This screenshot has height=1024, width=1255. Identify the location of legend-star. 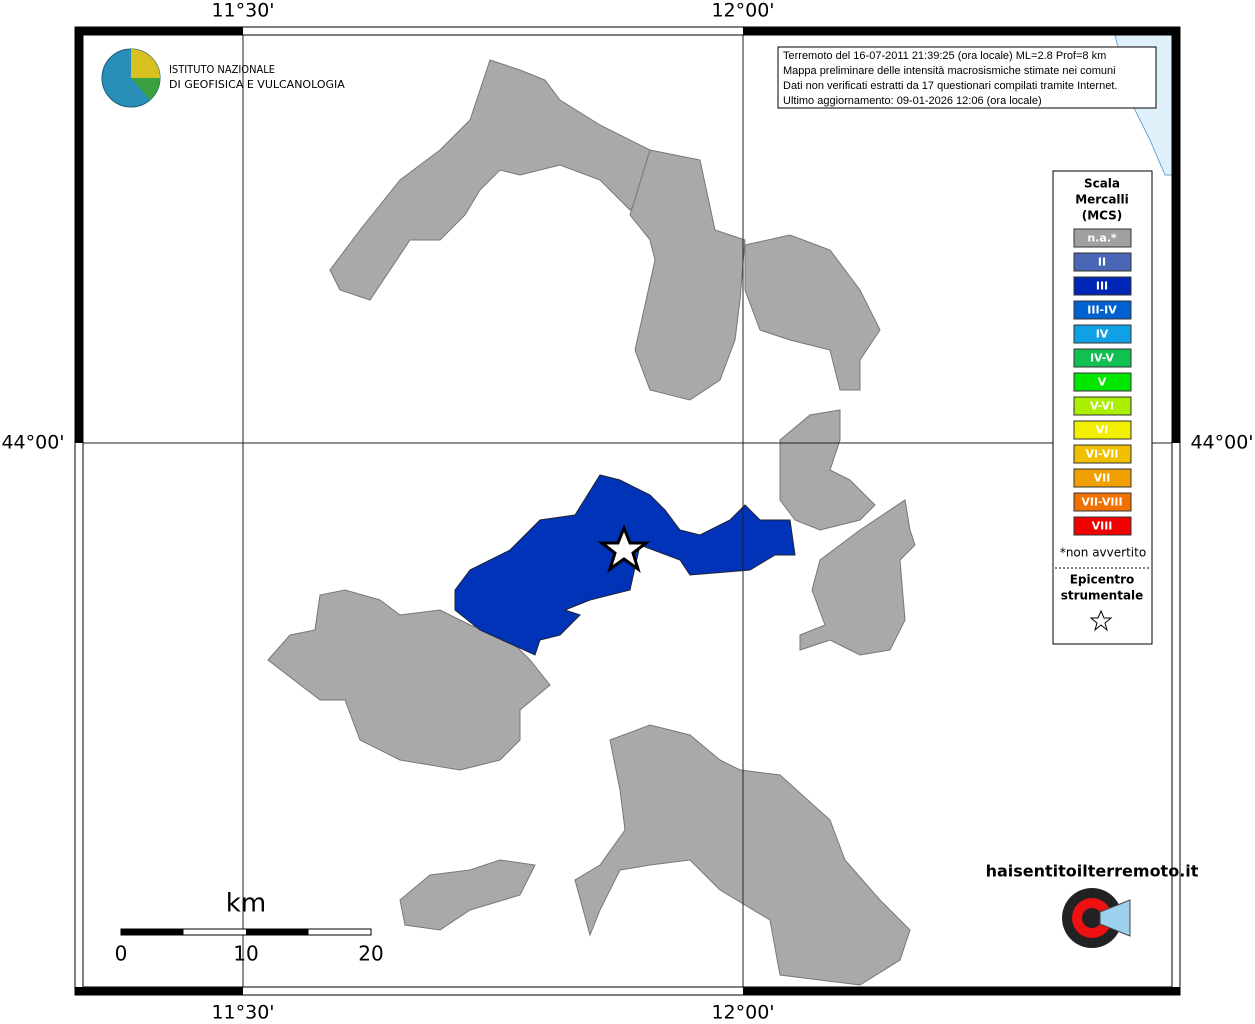
(1101, 620).